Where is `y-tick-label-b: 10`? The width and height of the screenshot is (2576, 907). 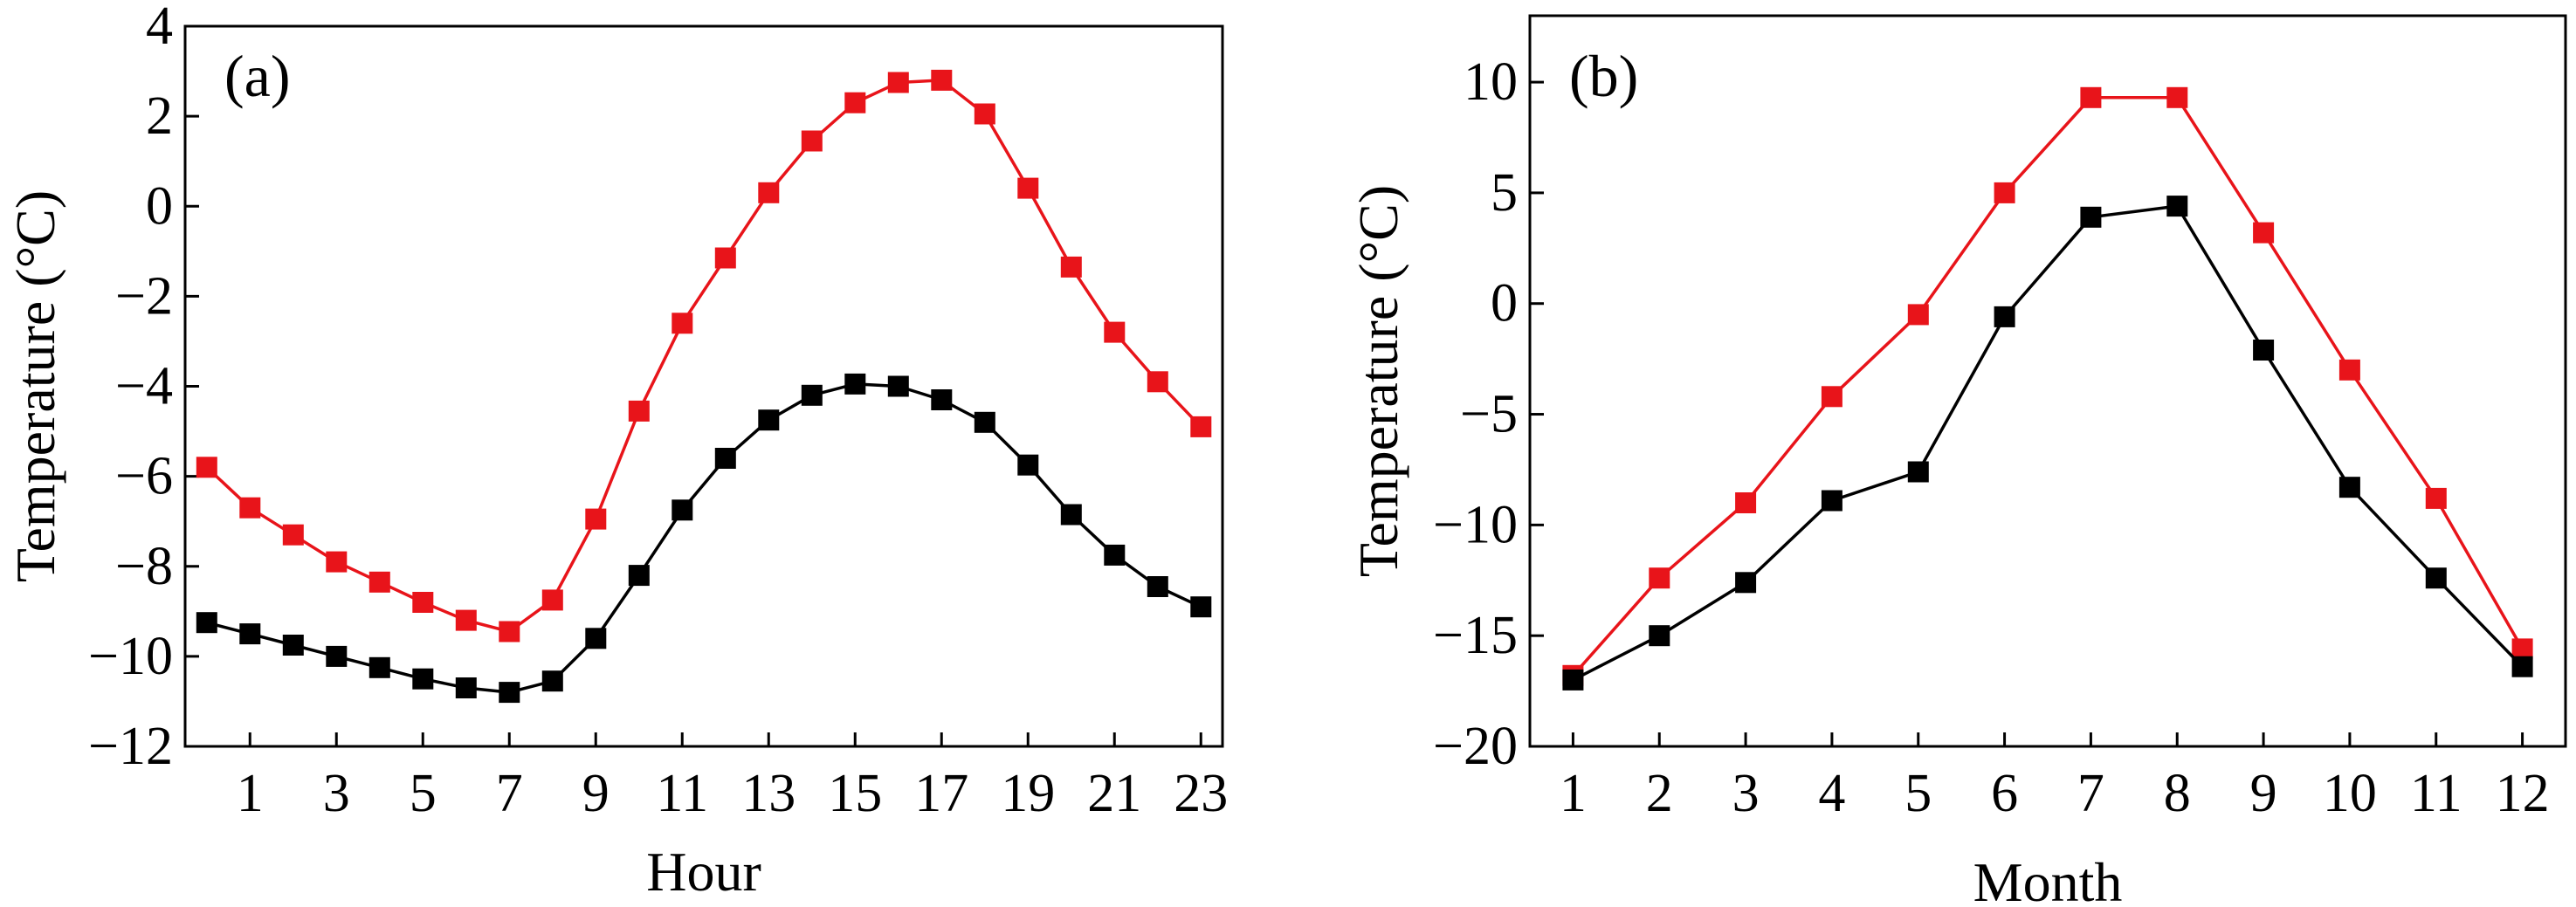 y-tick-label-b: 10 is located at coordinates (1491, 82).